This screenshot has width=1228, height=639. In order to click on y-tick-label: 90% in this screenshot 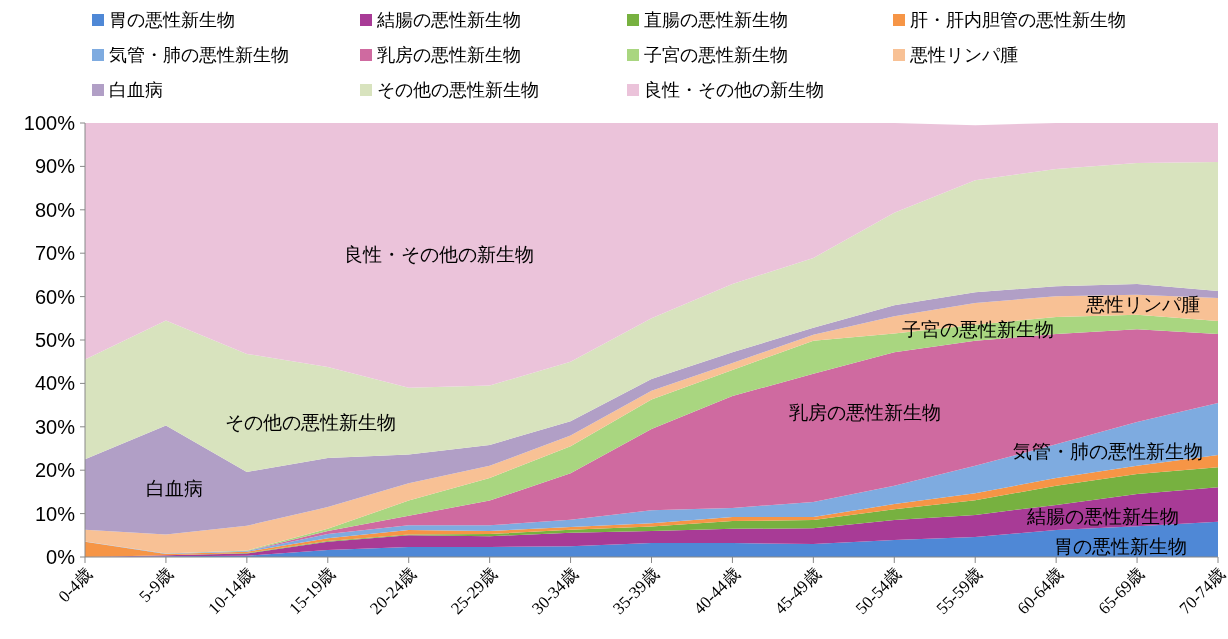, I will do `click(55, 166)`.